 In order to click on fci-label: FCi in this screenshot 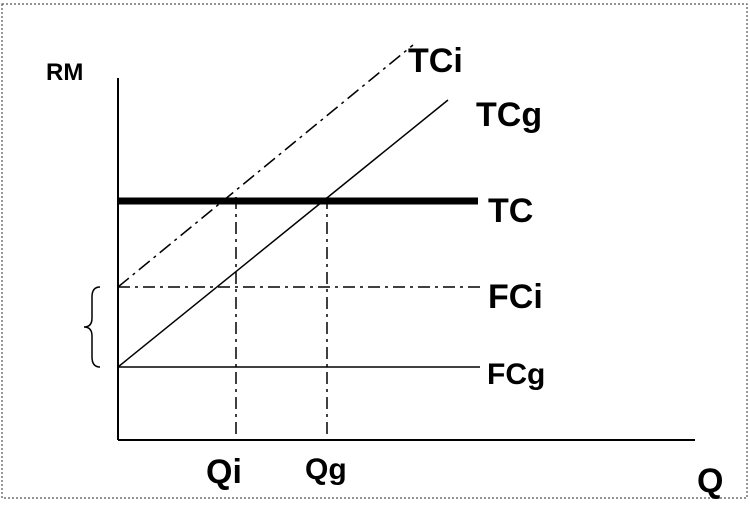, I will do `click(515, 297)`.